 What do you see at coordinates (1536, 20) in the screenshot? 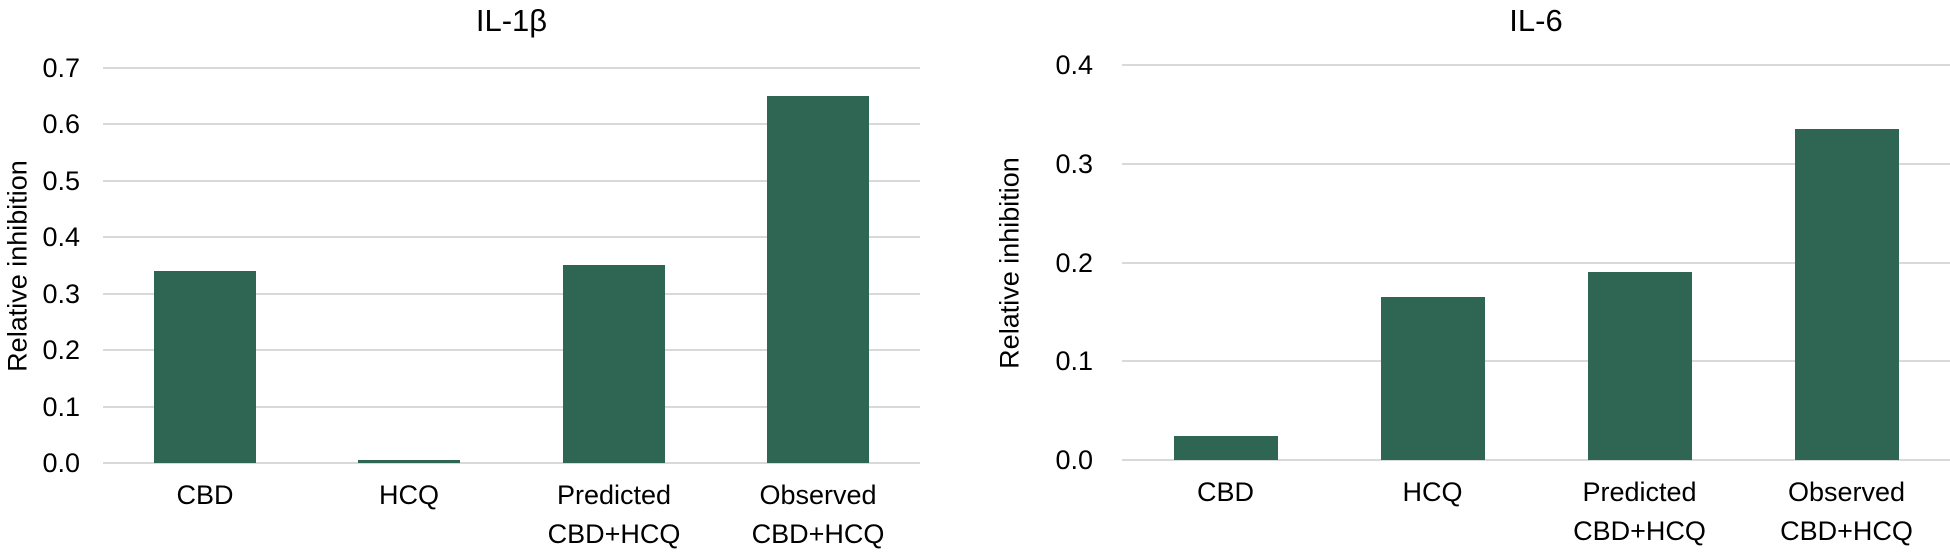
I see `chart-title: IL-6` at bounding box center [1536, 20].